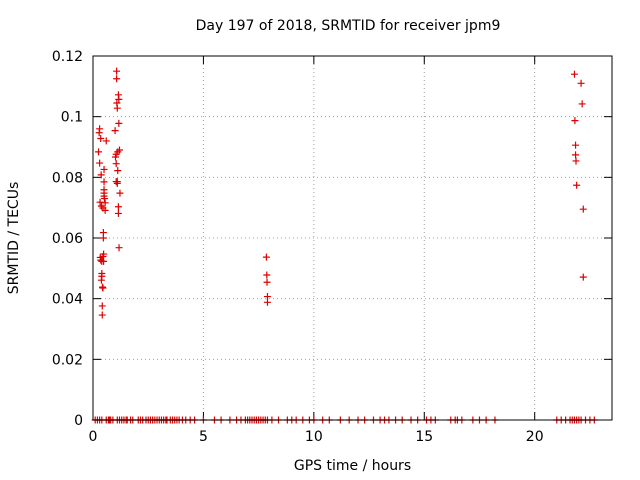  Describe the element at coordinates (67, 57) in the screenshot. I see `y-tick-label: 0.12` at that location.